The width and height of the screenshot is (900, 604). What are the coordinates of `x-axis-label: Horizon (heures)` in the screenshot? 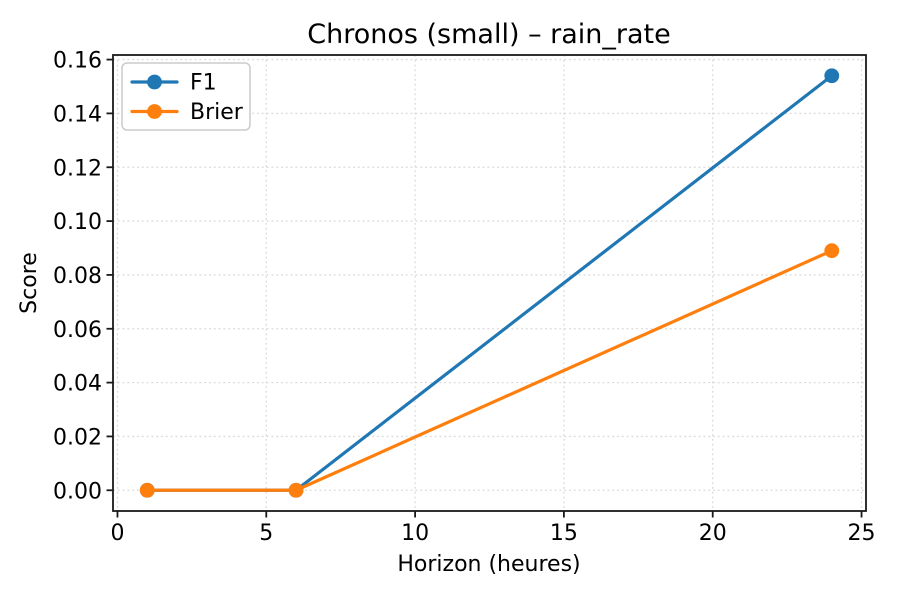 It's located at (488, 564).